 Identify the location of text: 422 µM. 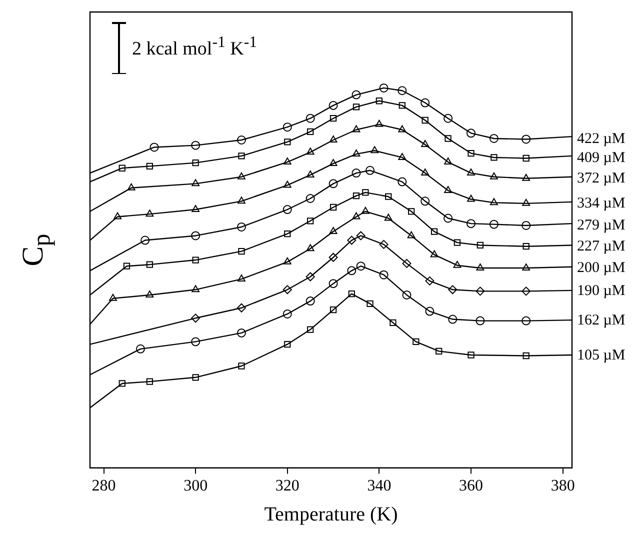
(601, 139).